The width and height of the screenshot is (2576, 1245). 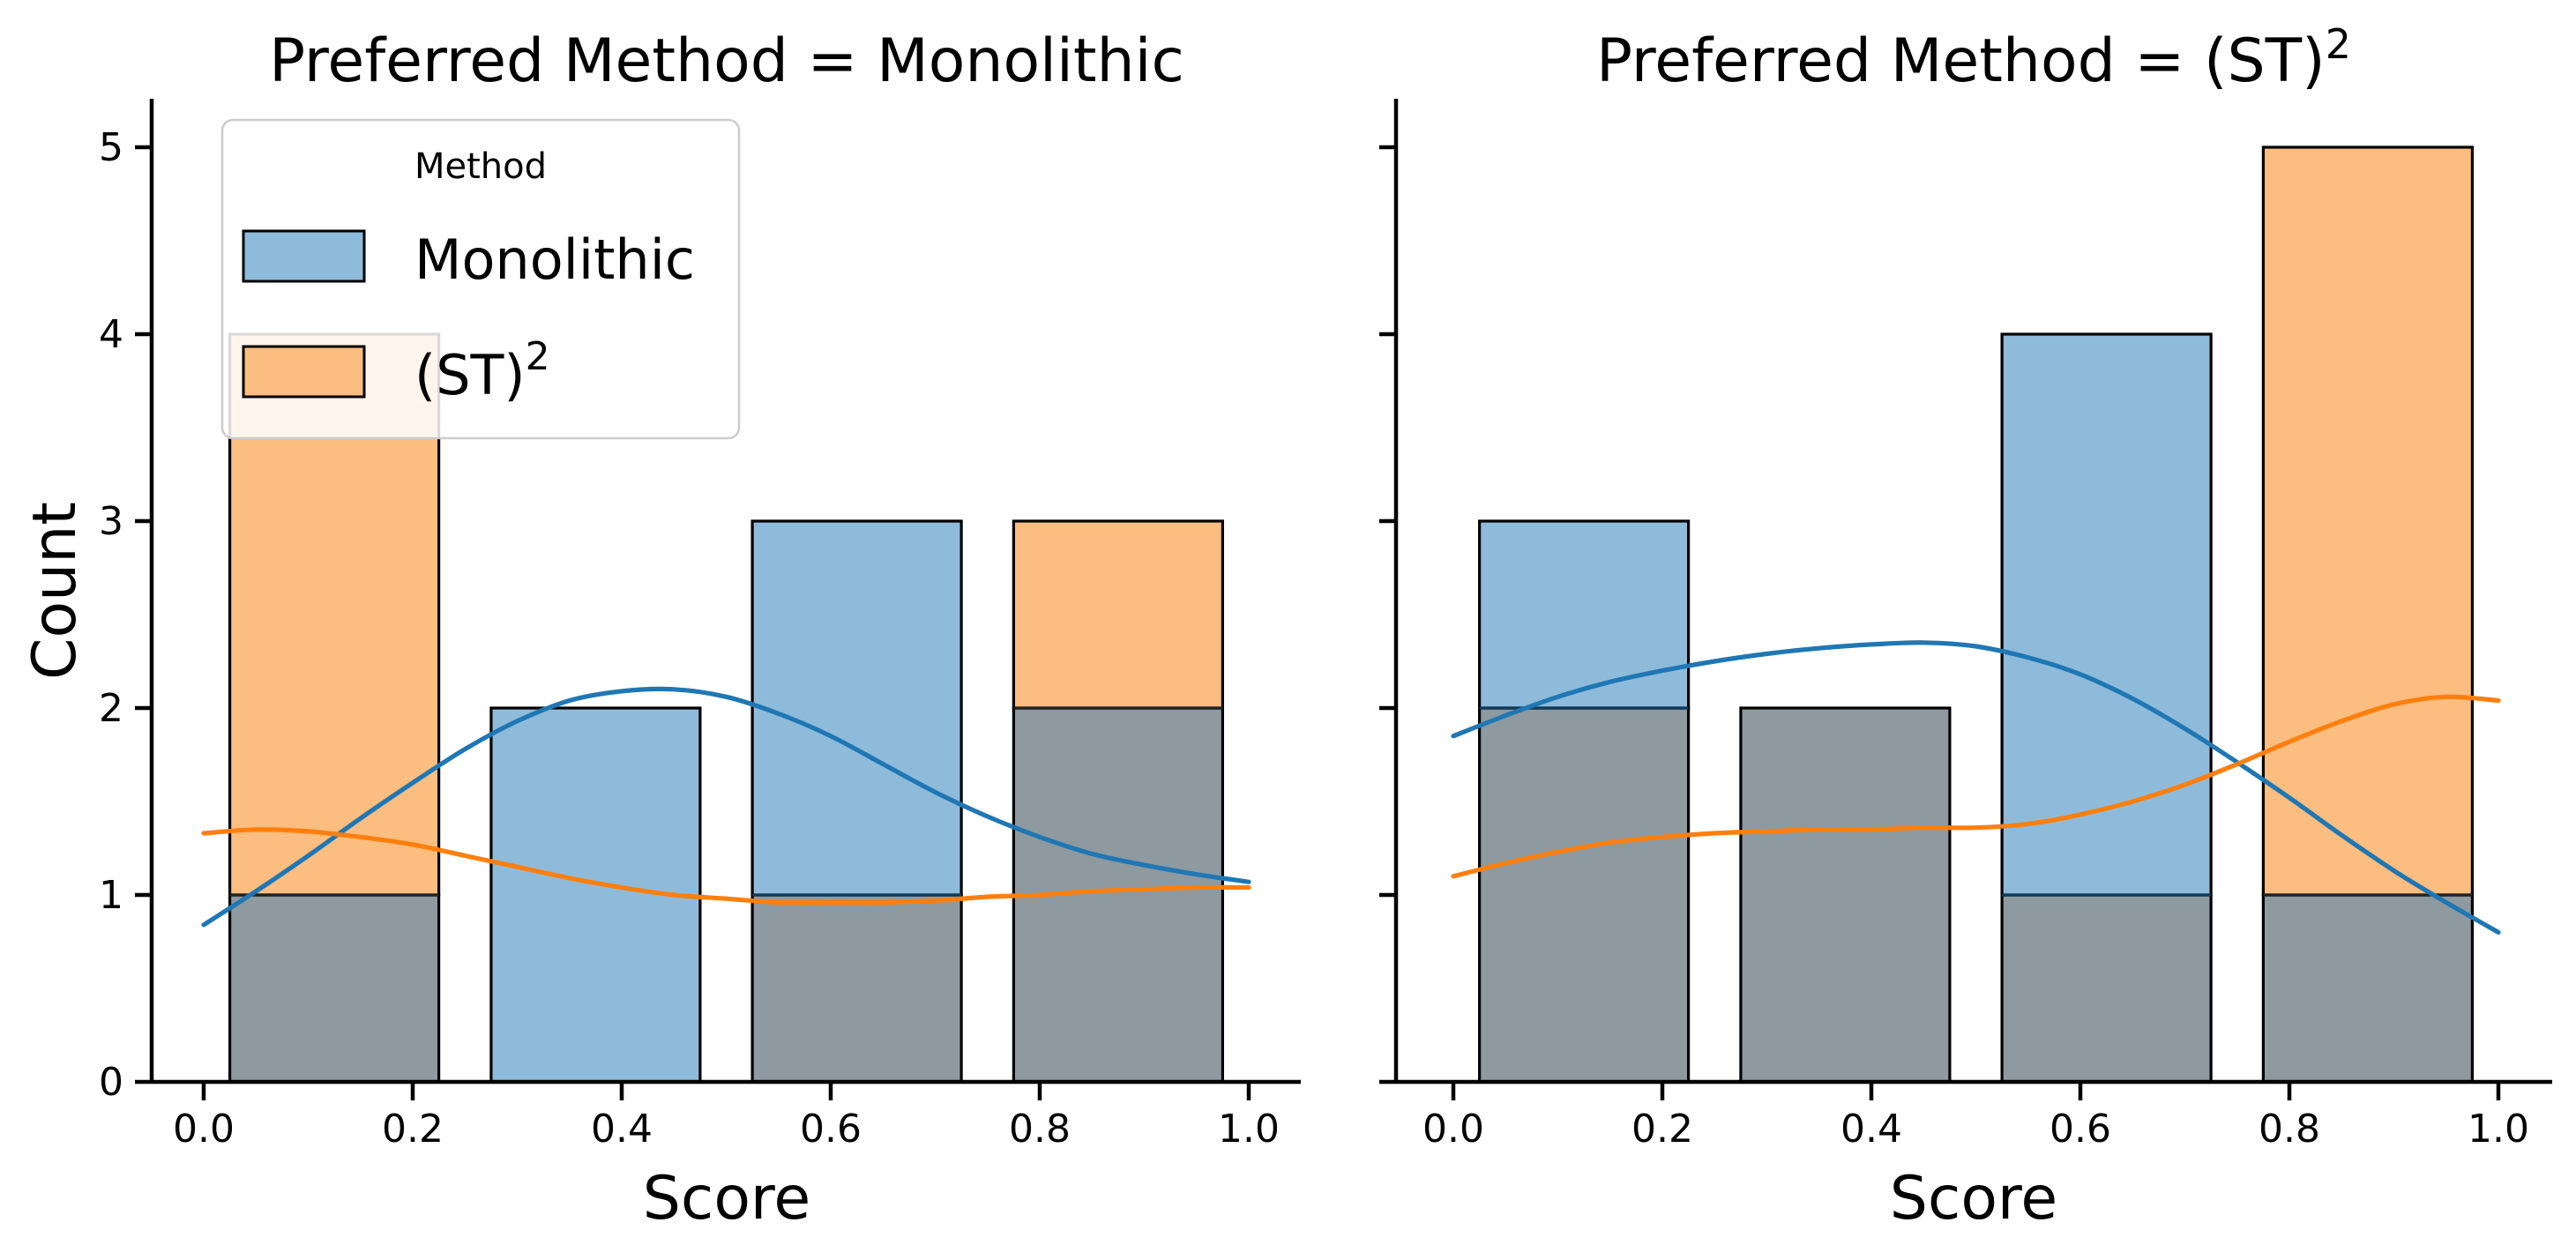 What do you see at coordinates (1973, 1199) in the screenshot?
I see `x-axis-label-right: Score` at bounding box center [1973, 1199].